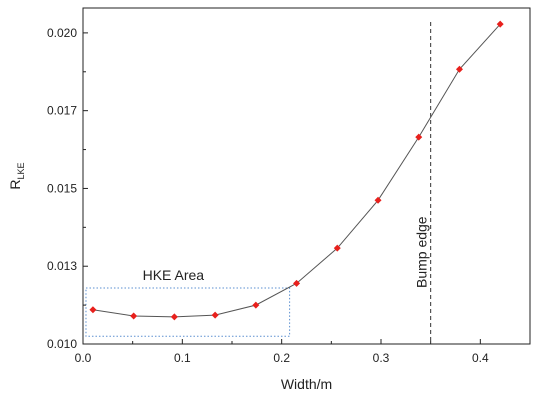  What do you see at coordinates (62, 188) in the screenshot?
I see `y-tick-label: 0.015` at bounding box center [62, 188].